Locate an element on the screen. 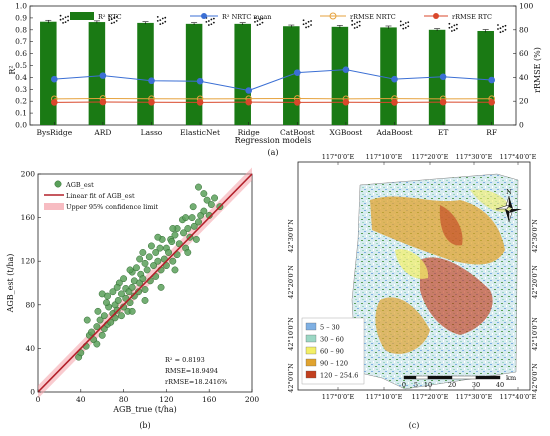 The image size is (550, 436). chart-a-left-tick-label: 0.3 is located at coordinates (21, 89).